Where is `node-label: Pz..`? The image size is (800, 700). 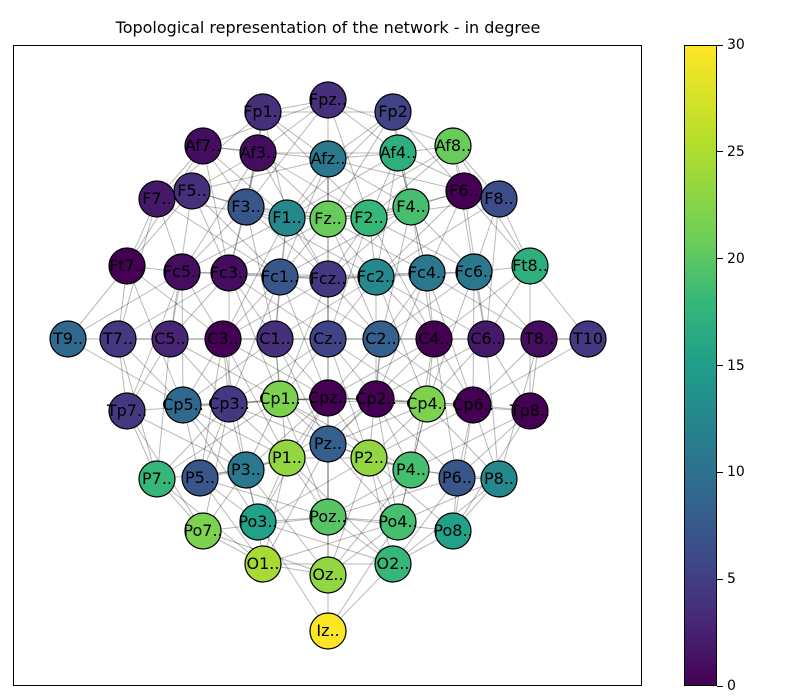 node-label: Pz.. is located at coordinates (328, 443).